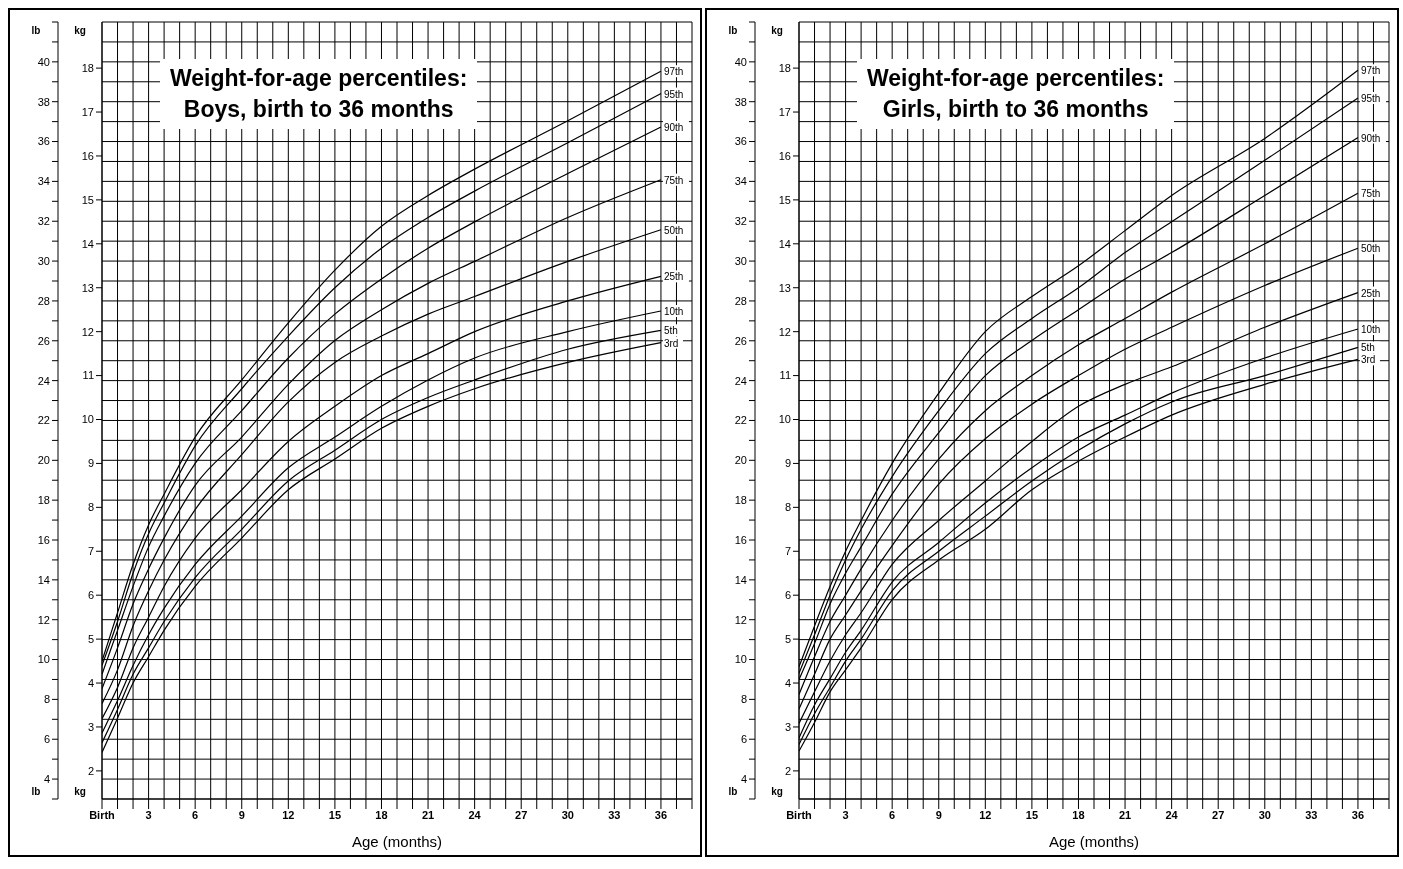 The image size is (1403, 869). What do you see at coordinates (43, 101) in the screenshot?
I see `y2-tick-label: 38` at bounding box center [43, 101].